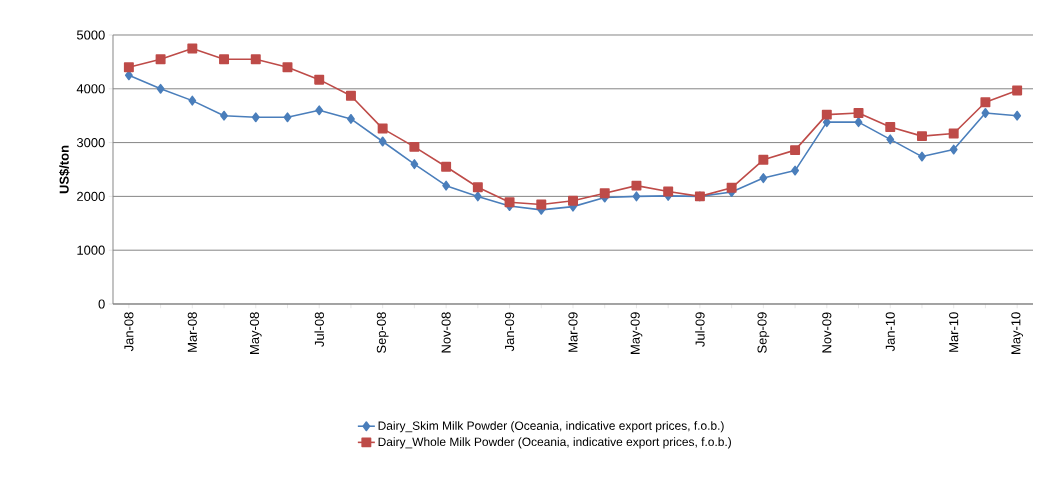 This screenshot has width=1054, height=481. What do you see at coordinates (64, 169) in the screenshot?
I see `y-axis-title: US$/ton` at bounding box center [64, 169].